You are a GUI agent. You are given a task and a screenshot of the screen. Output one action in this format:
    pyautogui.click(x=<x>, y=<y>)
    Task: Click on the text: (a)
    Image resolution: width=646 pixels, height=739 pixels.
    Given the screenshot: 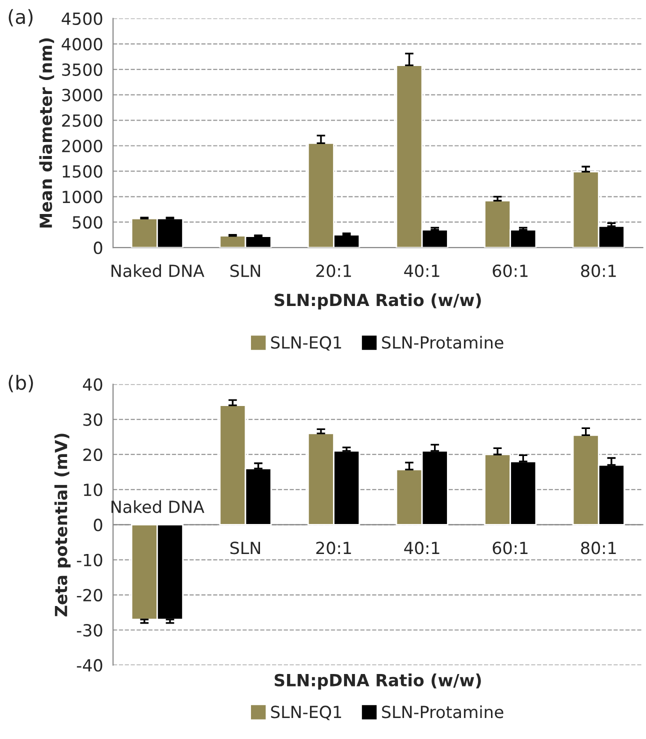 What is the action you would take?
    pyautogui.click(x=20, y=17)
    